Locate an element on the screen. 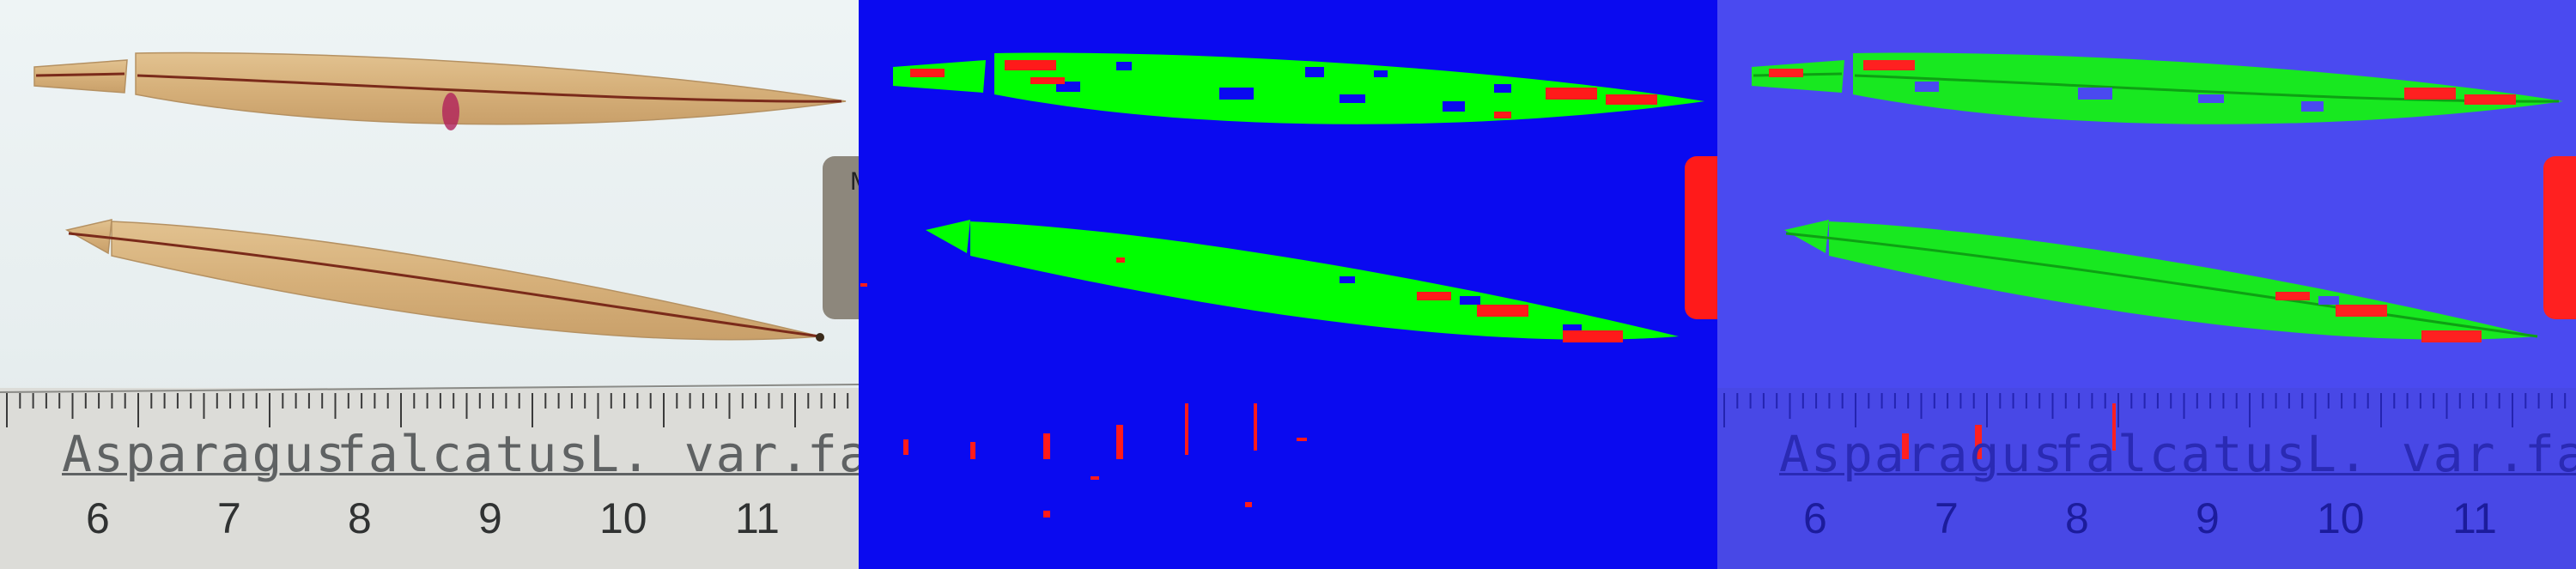  overlay-ruler-number: 10 is located at coordinates (2341, 518).